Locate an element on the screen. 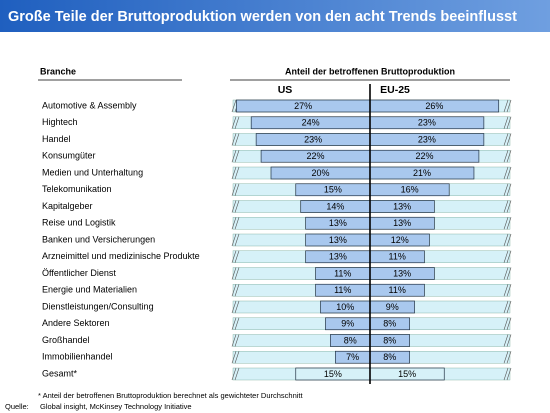  series-header: US is located at coordinates (285, 90).